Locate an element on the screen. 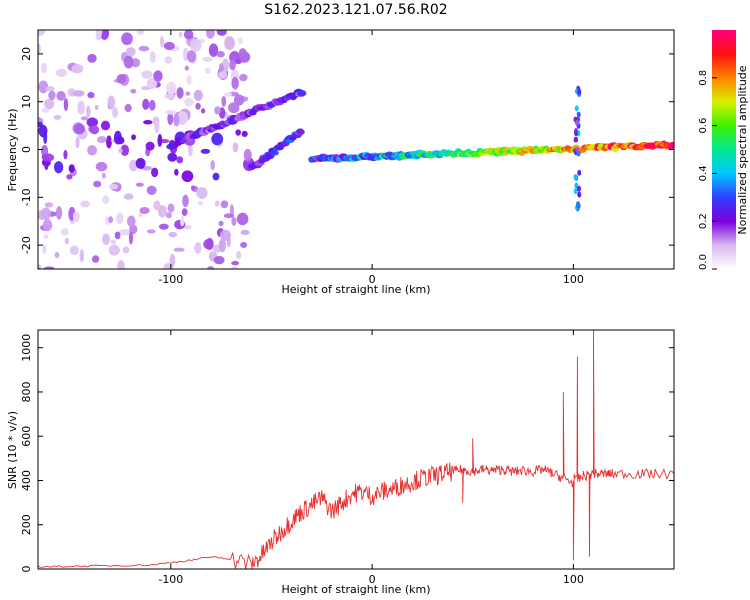 Image resolution: width=750 pixels, height=600 pixels. y-tick-label: 10 is located at coordinates (26, 102).